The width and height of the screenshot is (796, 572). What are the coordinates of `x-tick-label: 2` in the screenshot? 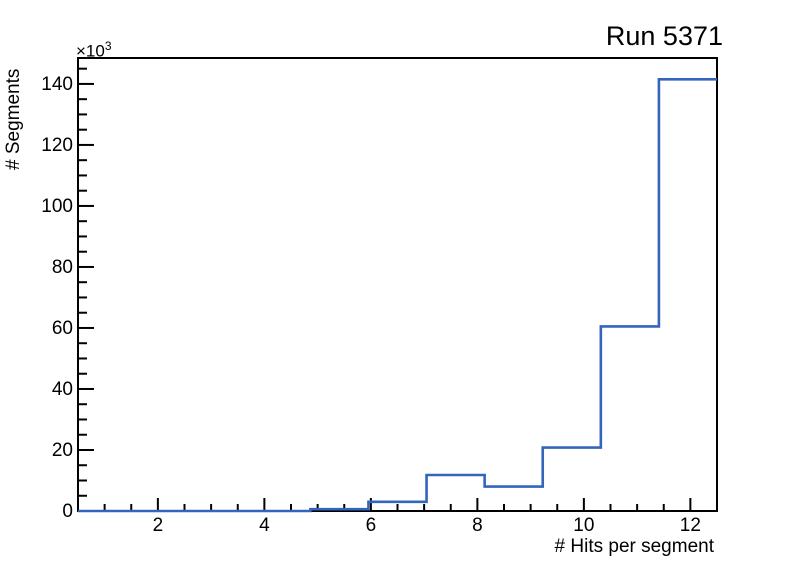 It's located at (158, 525).